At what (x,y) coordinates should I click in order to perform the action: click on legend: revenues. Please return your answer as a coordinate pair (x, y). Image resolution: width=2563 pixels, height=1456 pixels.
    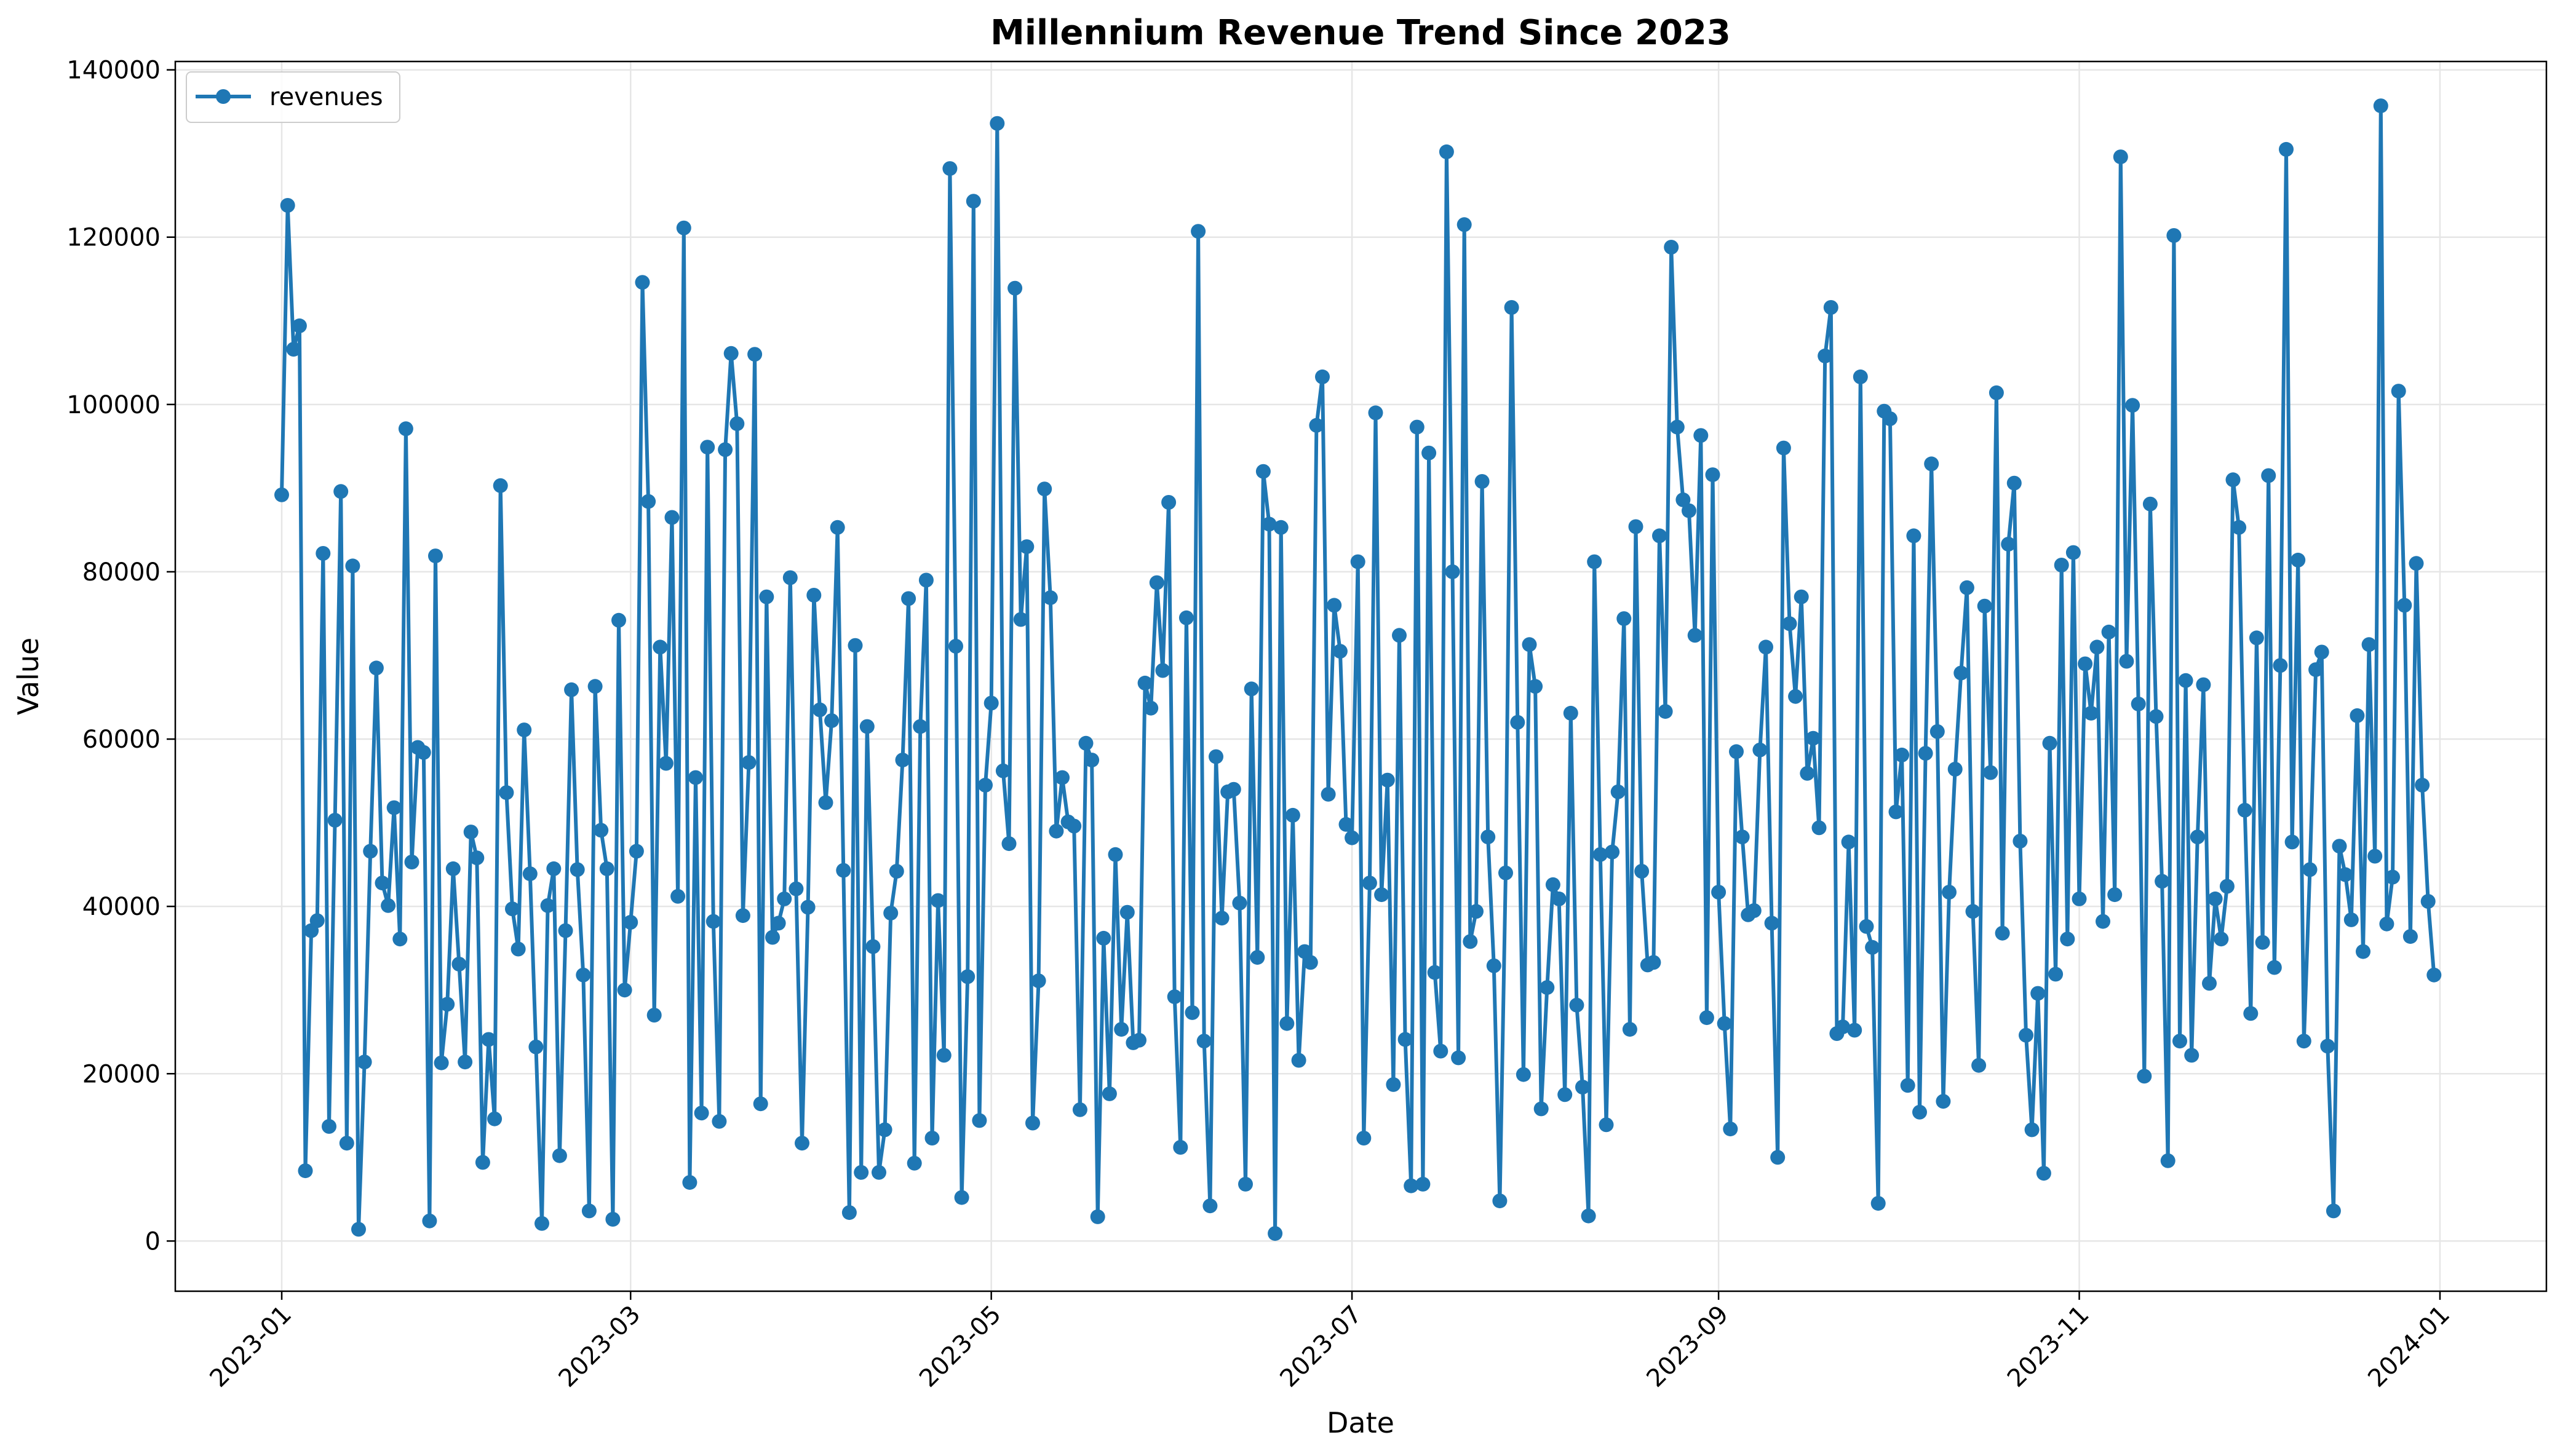
    Looking at the image, I should click on (293, 97).